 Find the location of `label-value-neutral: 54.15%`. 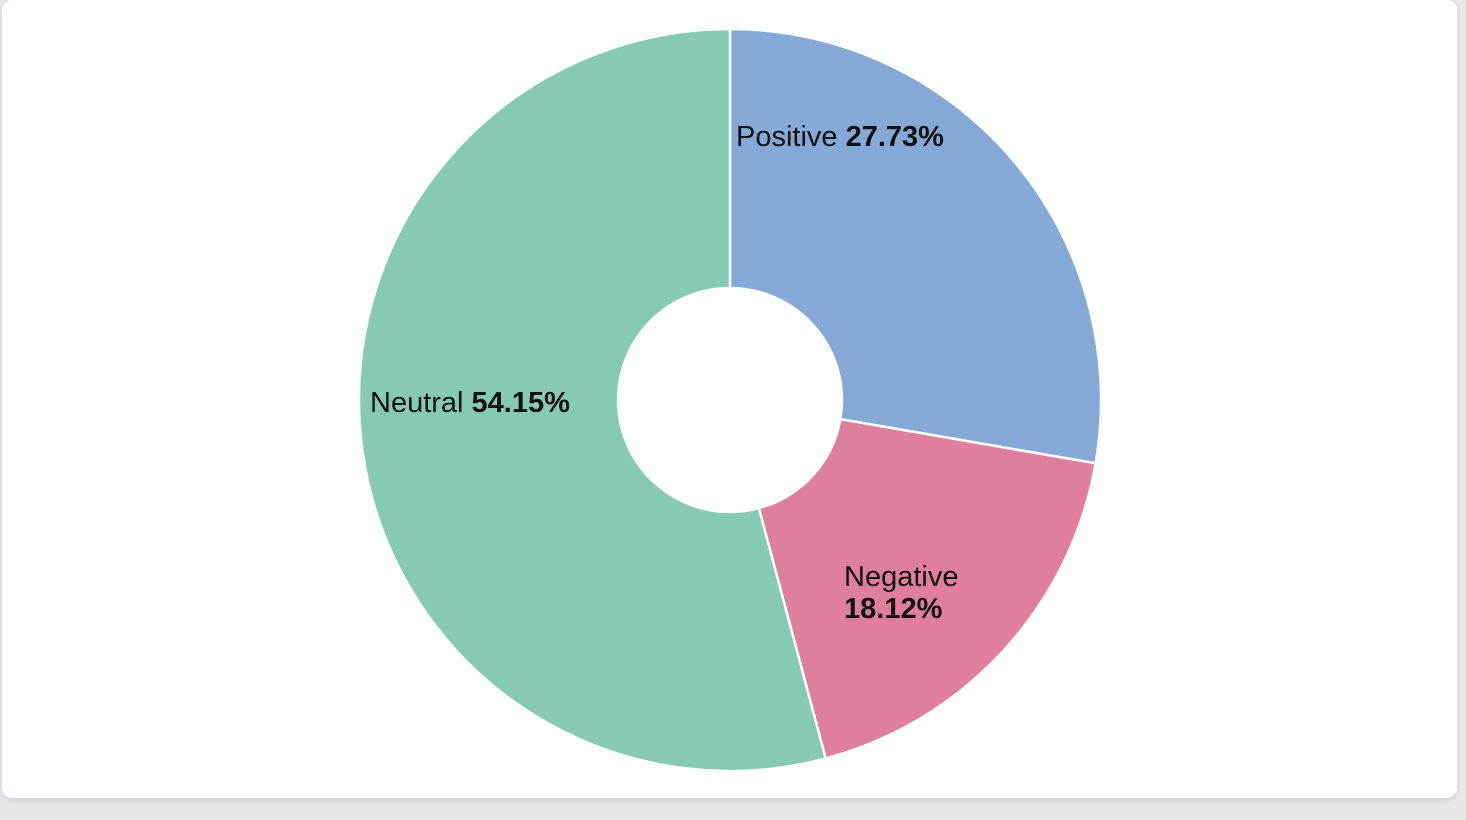

label-value-neutral: 54.15% is located at coordinates (521, 403).